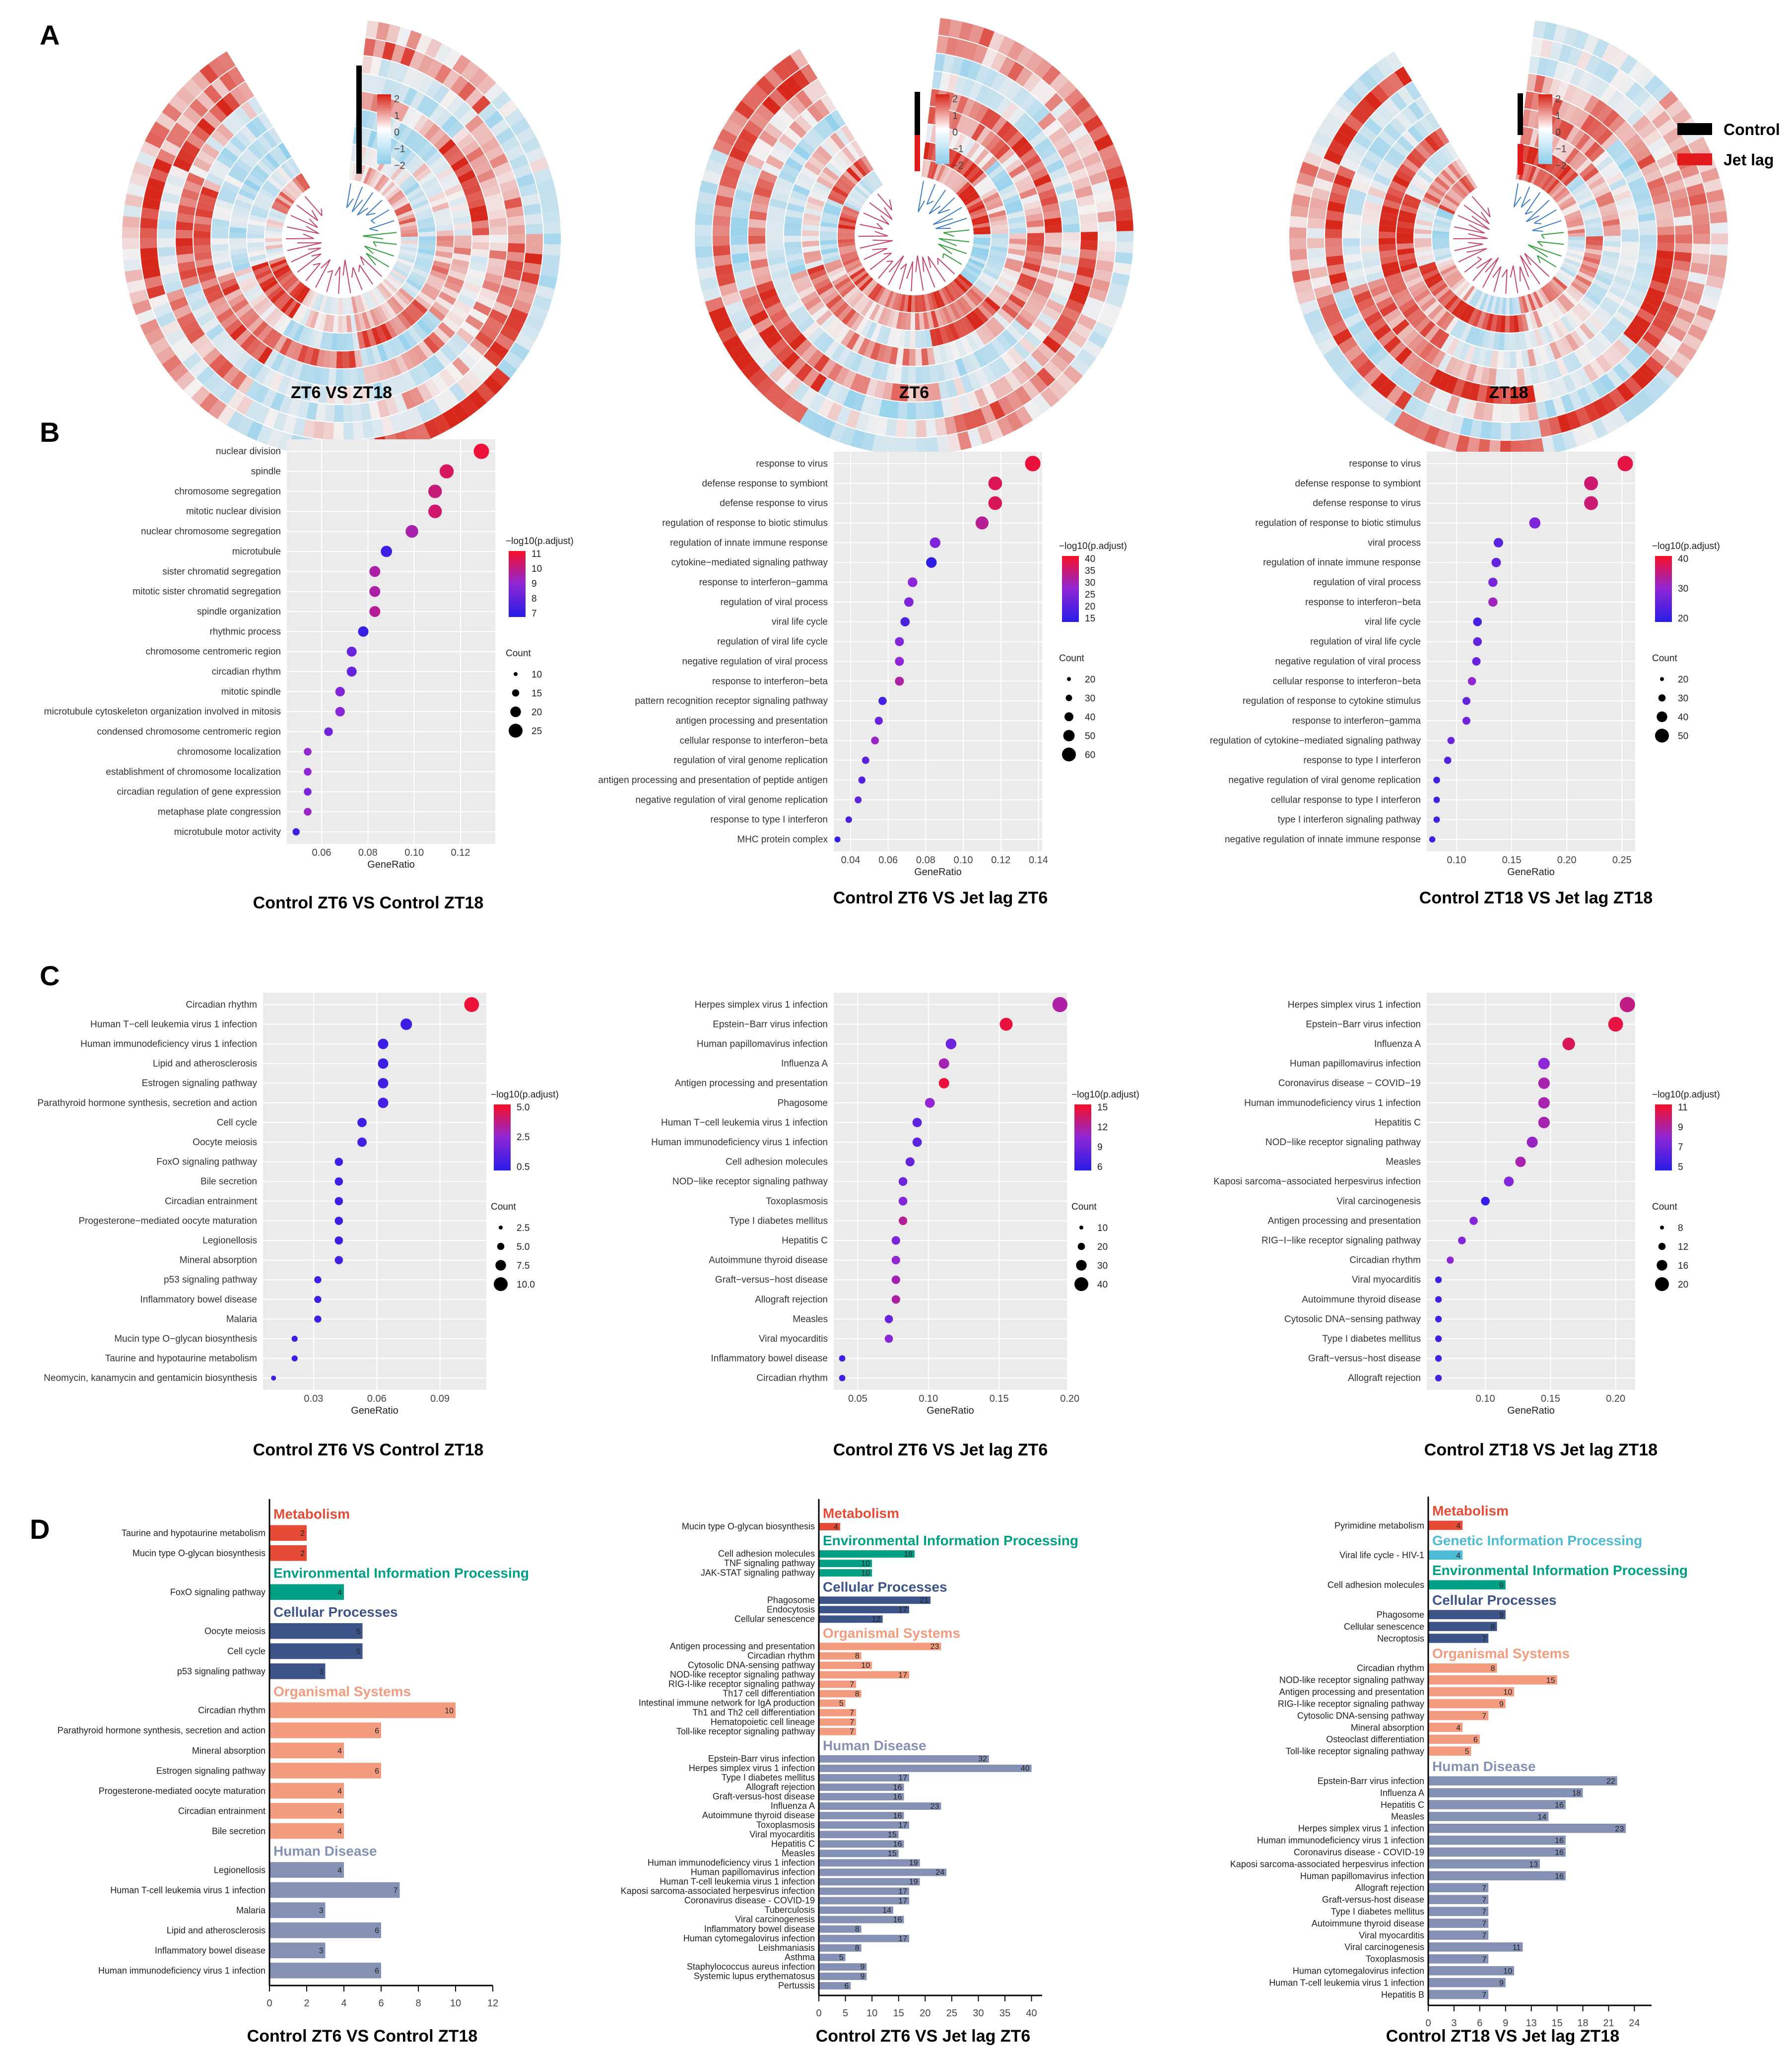 The image size is (1792, 2058). Describe the element at coordinates (199, 1300) in the screenshot. I see `term-label: Inflammatory bowel disease` at that location.